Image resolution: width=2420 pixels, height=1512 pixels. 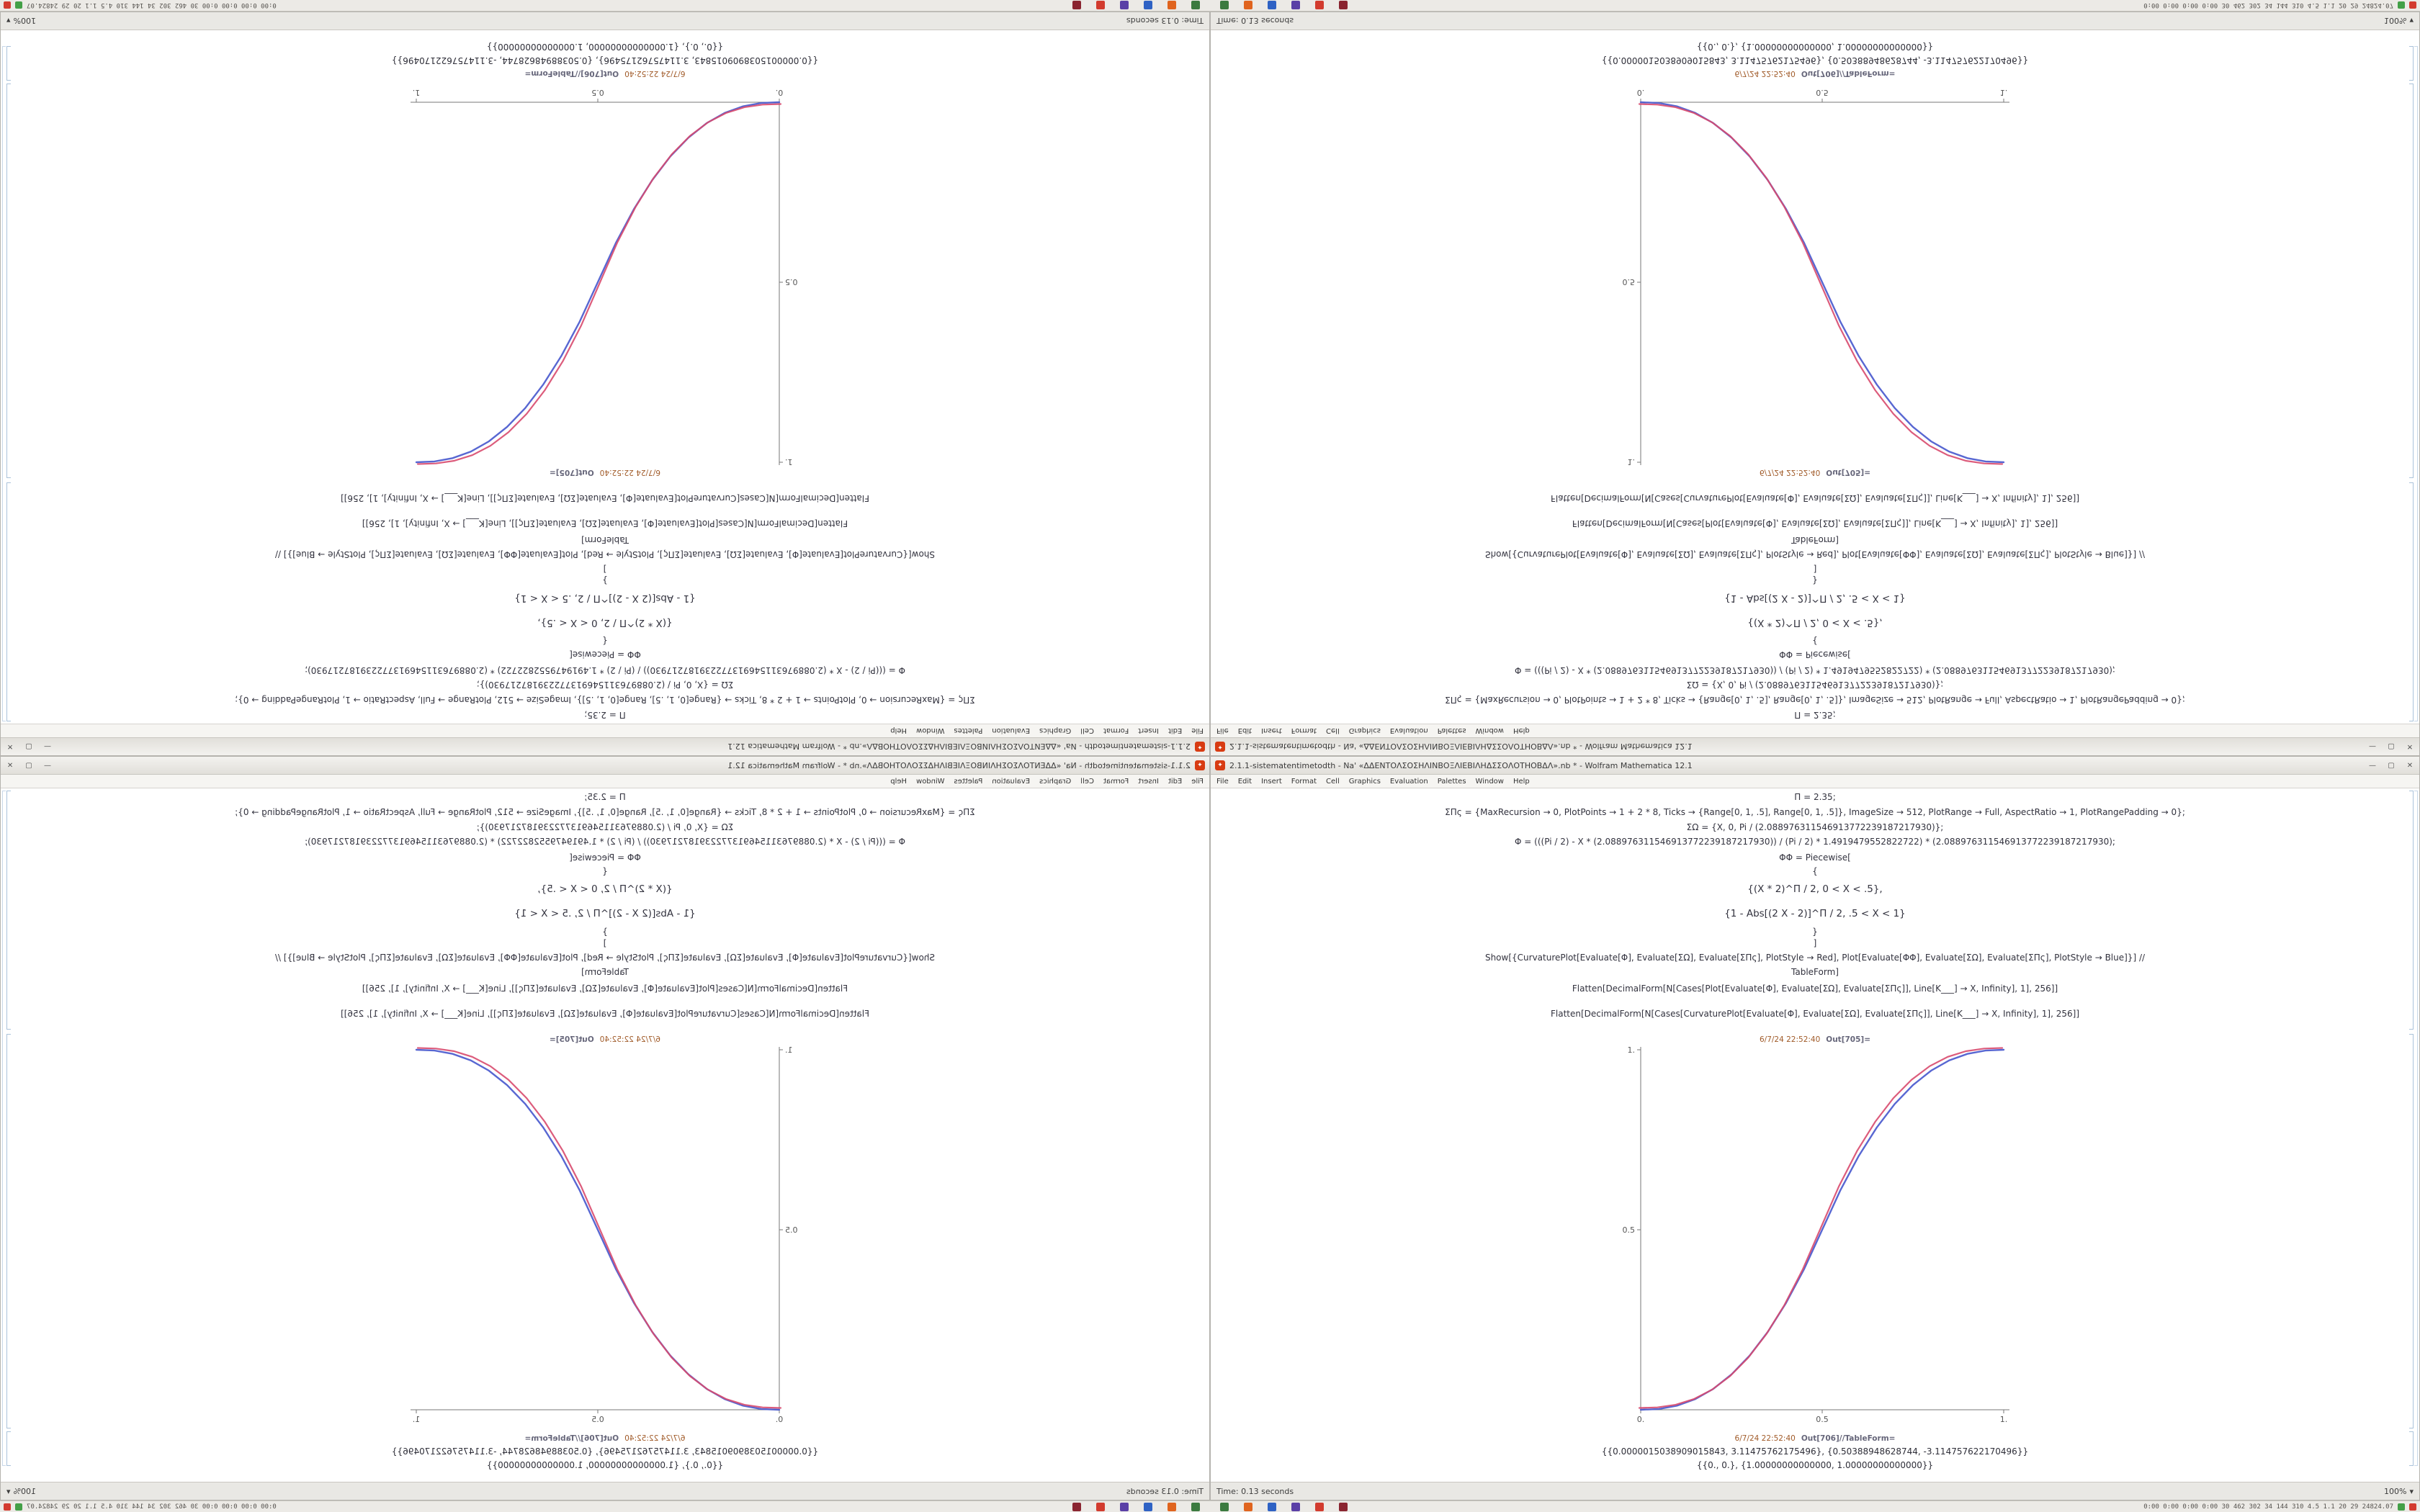 What do you see at coordinates (10, 765) in the screenshot?
I see `close-button: ✕` at bounding box center [10, 765].